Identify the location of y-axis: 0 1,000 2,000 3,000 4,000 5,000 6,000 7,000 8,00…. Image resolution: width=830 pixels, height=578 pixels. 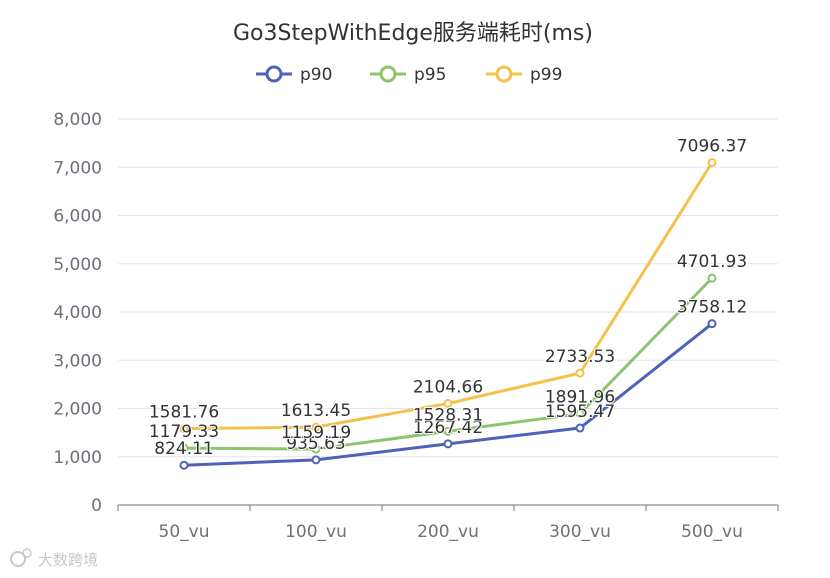
(77, 313).